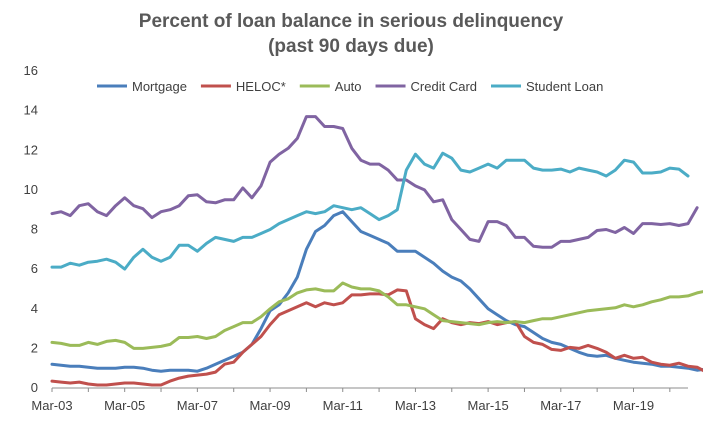 The width and height of the screenshot is (703, 431). I want to click on x-tick-label: Mar-03, so click(51, 405).